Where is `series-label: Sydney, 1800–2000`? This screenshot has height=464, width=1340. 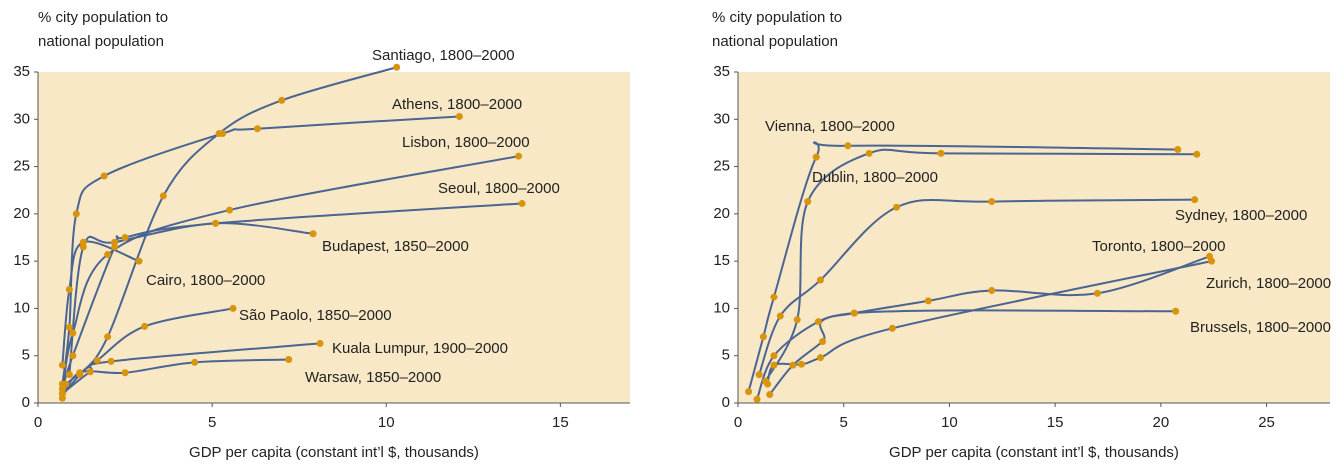 series-label: Sydney, 1800–2000 is located at coordinates (1241, 215).